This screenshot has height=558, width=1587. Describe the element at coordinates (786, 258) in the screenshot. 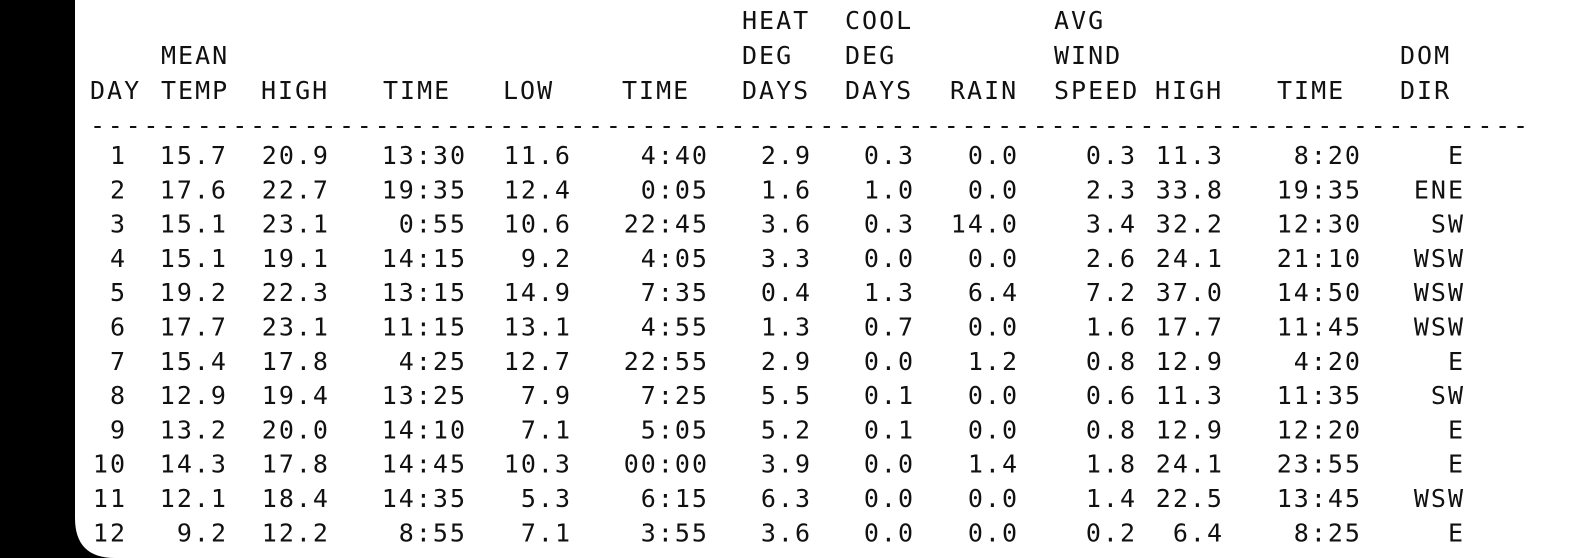

I see `cell: 3.3` at that location.